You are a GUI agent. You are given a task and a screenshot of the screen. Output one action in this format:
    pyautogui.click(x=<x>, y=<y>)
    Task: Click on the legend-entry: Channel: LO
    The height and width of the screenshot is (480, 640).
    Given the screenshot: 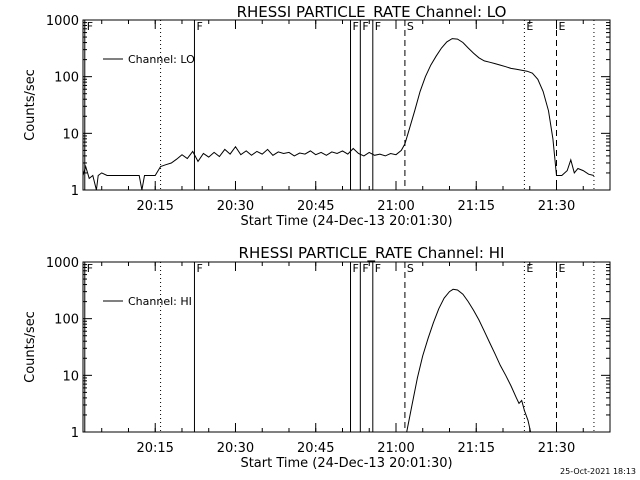 What is the action you would take?
    pyautogui.click(x=161, y=59)
    